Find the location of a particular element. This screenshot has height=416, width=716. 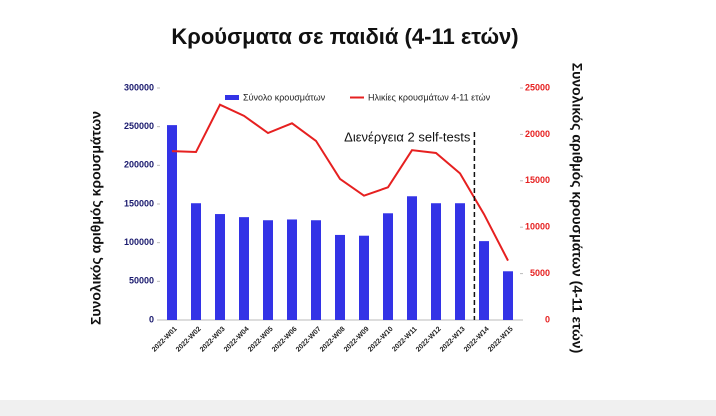

y-tick-label: 300000 is located at coordinates (139, 87).